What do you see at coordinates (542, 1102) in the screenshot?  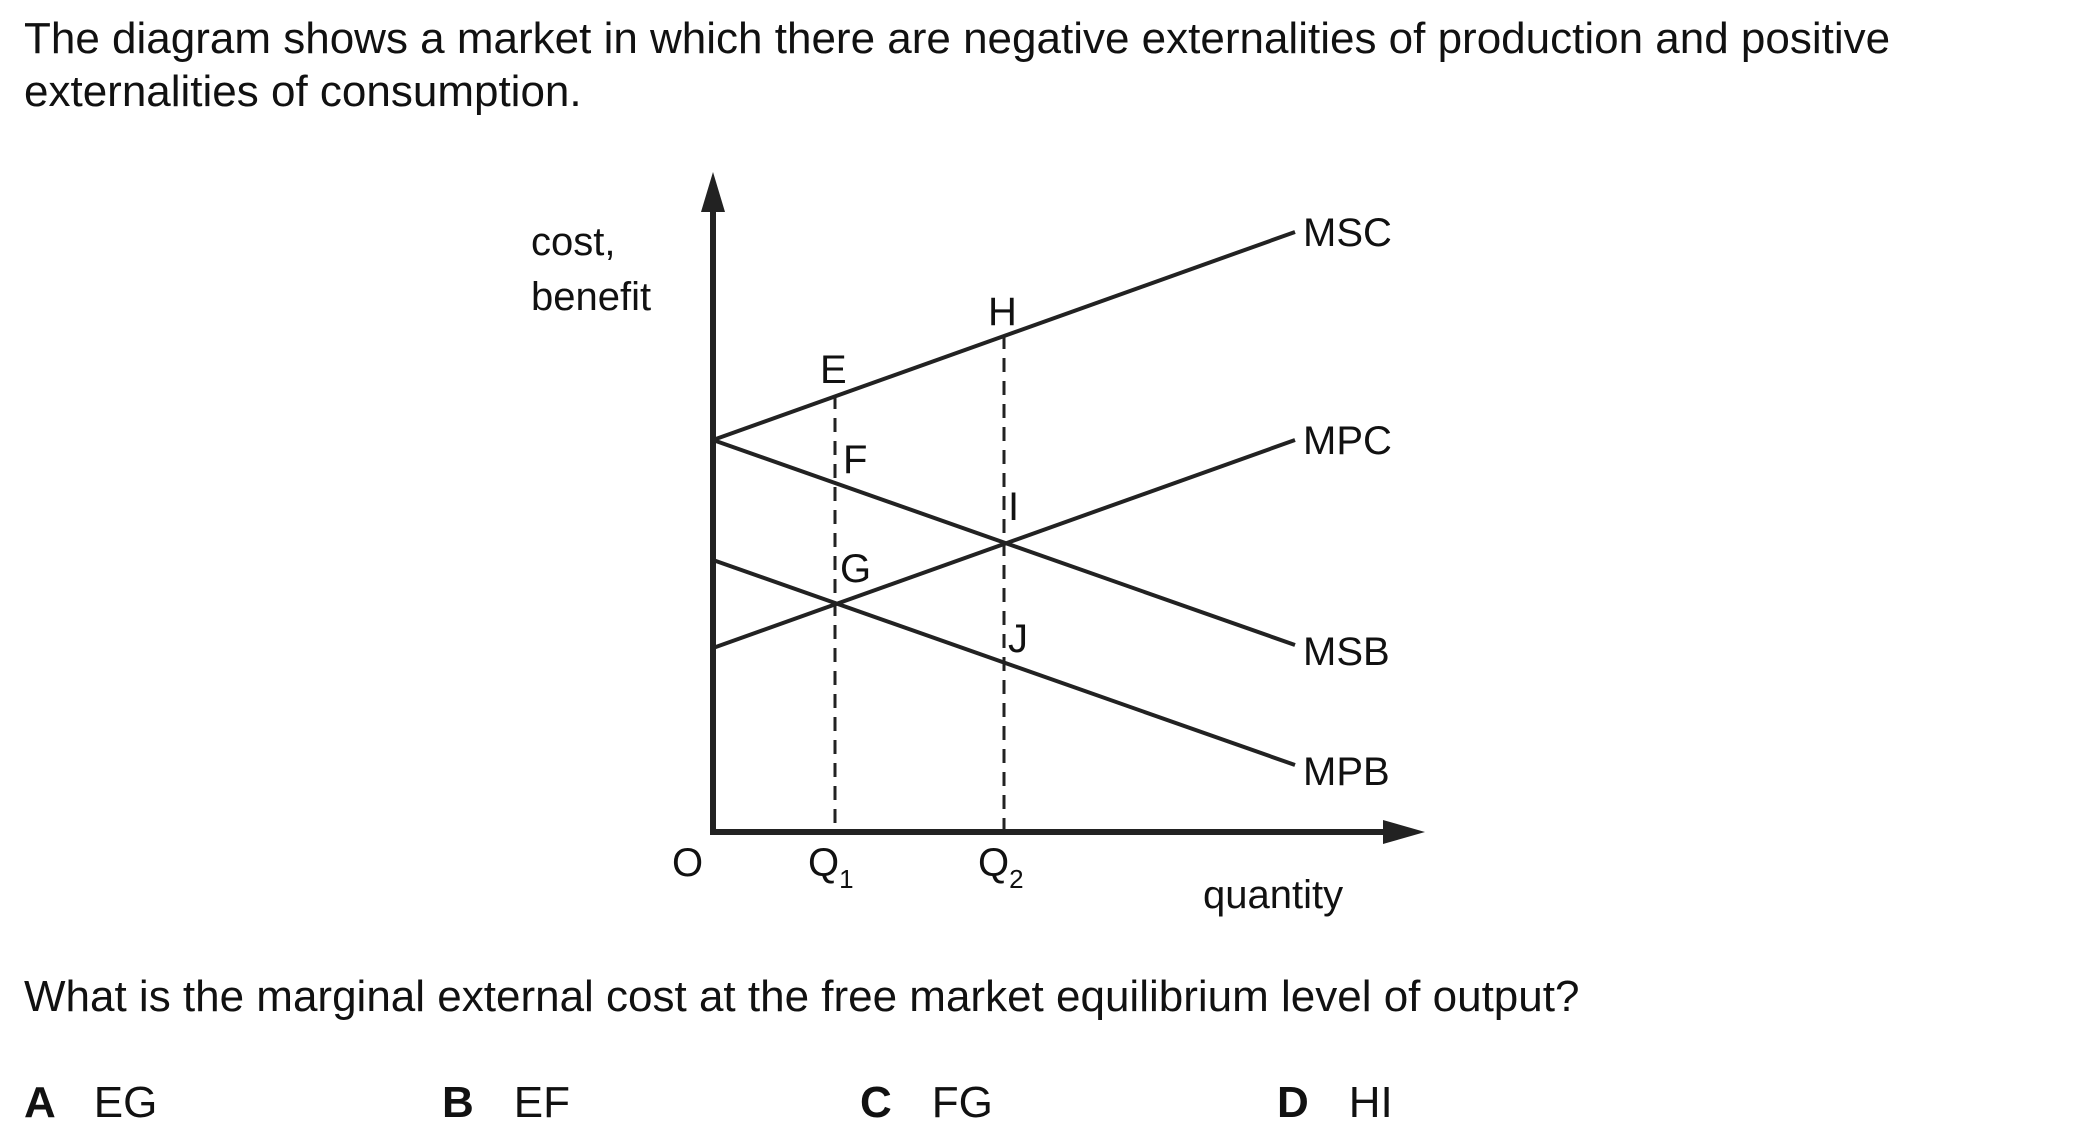 I see `option-b-text: EF` at bounding box center [542, 1102].